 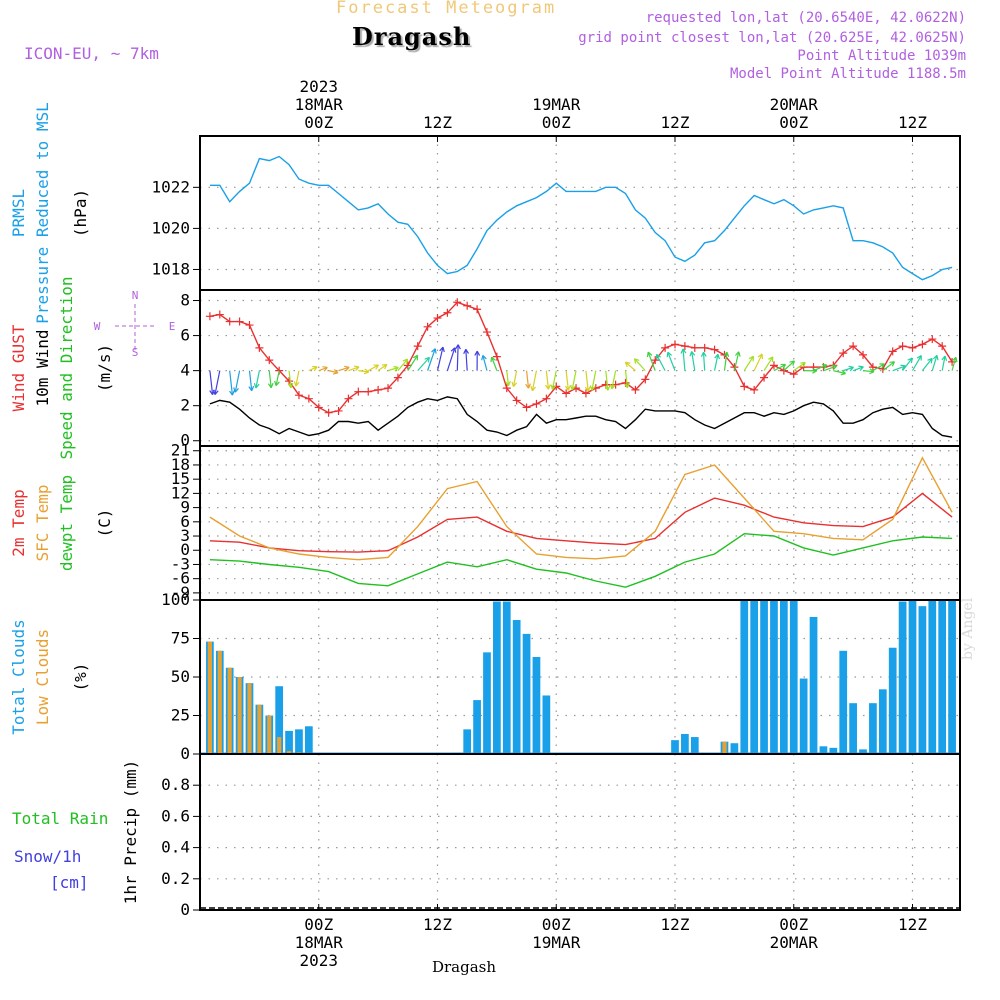 I want to click on precip-label-cm: [cm], so click(x=69, y=882).